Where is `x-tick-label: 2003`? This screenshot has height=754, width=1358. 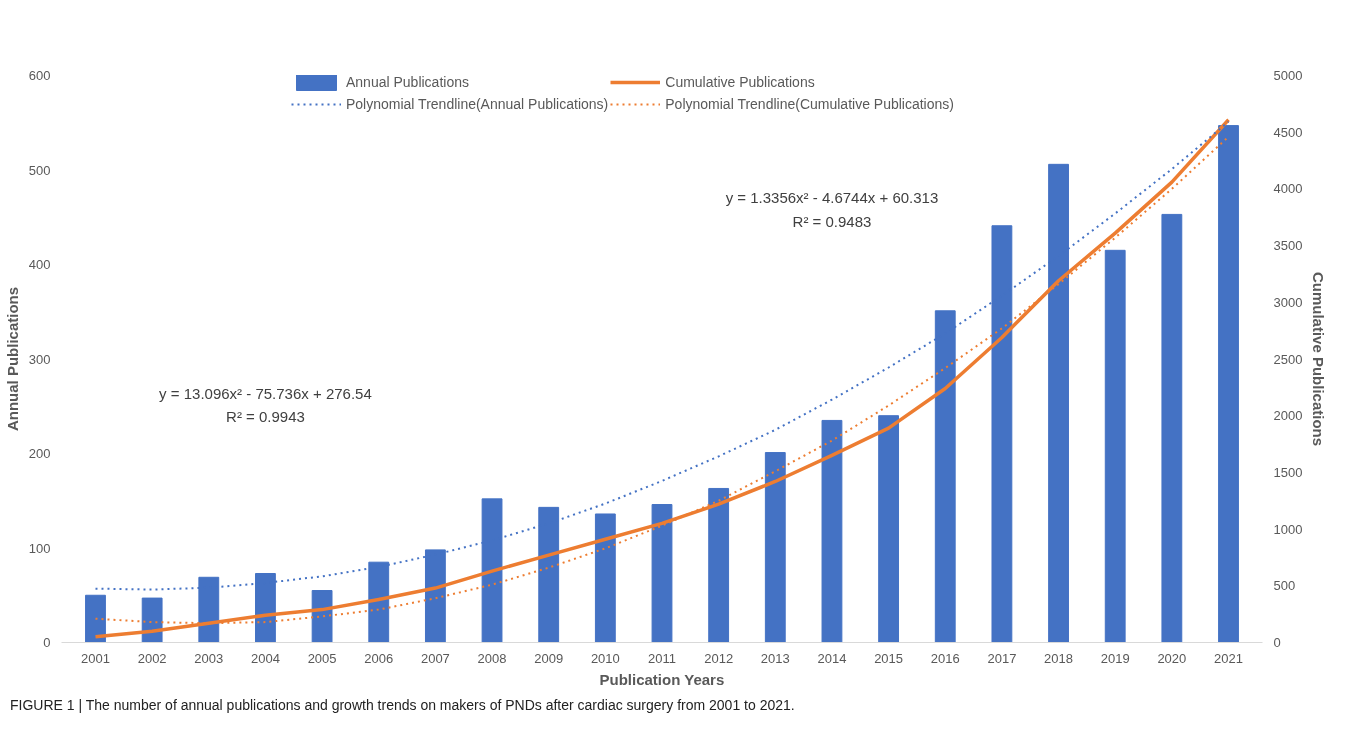
x-tick-label: 2003 is located at coordinates (209, 658).